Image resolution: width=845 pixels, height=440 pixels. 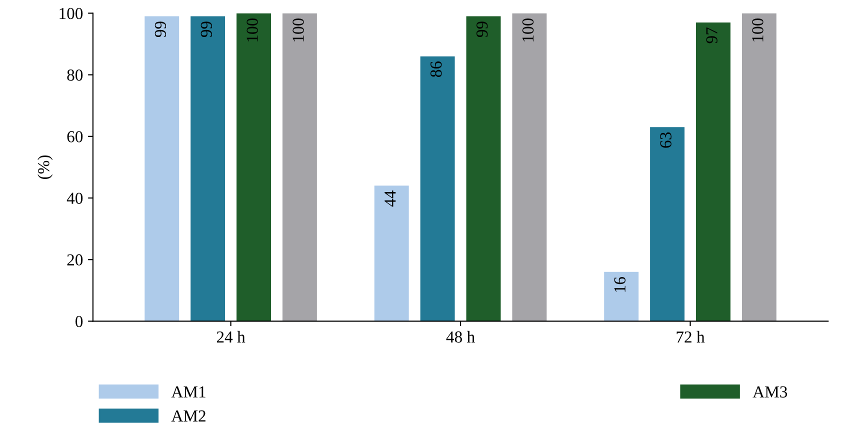 What do you see at coordinates (71, 14) in the screenshot?
I see `y-tick-label: 100` at bounding box center [71, 14].